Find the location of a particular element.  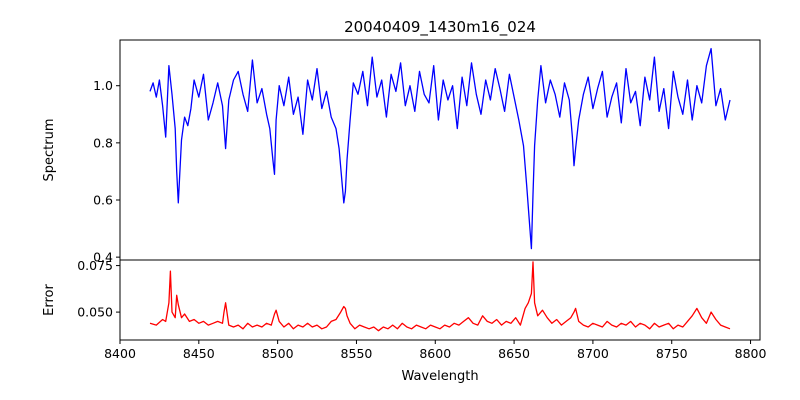

error-y-axis-label: Error is located at coordinates (49, 300).